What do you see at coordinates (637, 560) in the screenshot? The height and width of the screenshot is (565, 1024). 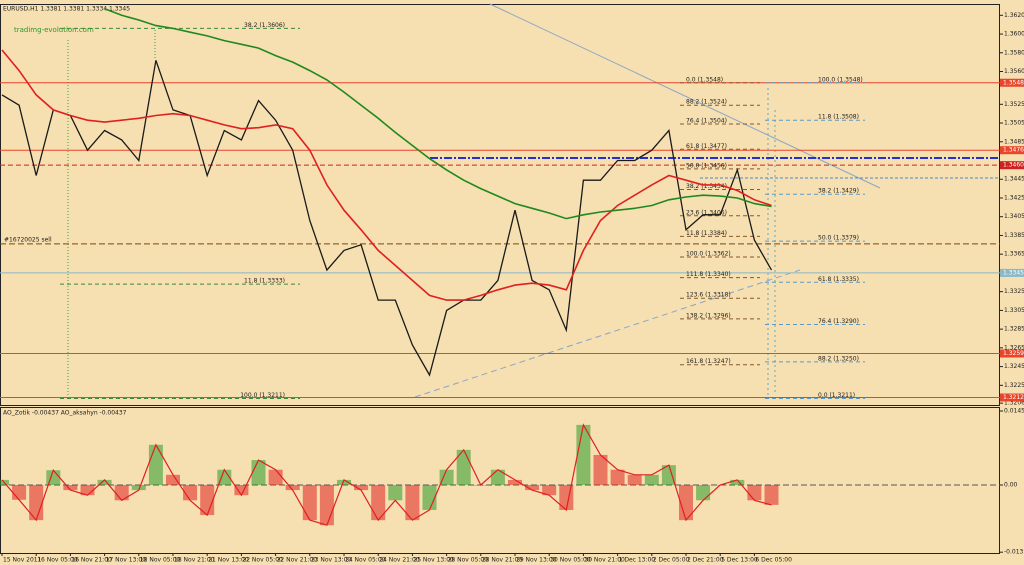 I see `x-tick-label: 1 Dec 13:00` at bounding box center [637, 560].